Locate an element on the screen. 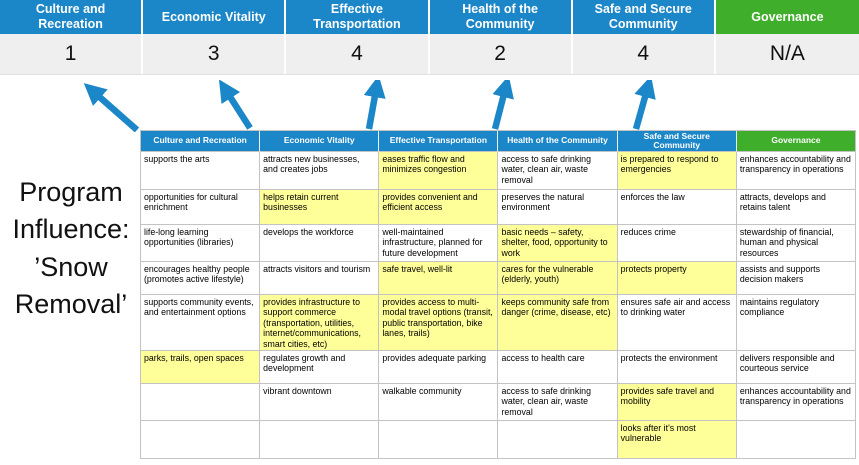 The height and width of the screenshot is (465, 859). summary-score: N/A is located at coordinates (787, 53).